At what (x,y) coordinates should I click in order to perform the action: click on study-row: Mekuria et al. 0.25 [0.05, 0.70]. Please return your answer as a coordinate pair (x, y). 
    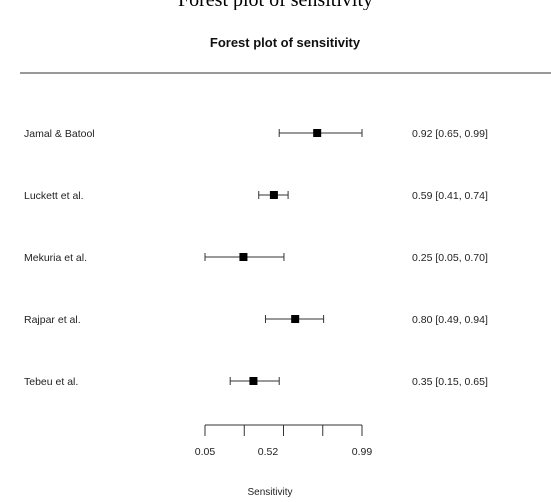
    Looking at the image, I should click on (256, 258).